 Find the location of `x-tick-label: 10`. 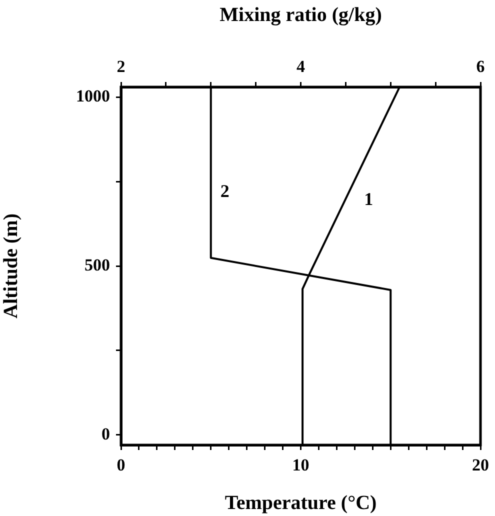

x-tick-label: 10 is located at coordinates (301, 465).